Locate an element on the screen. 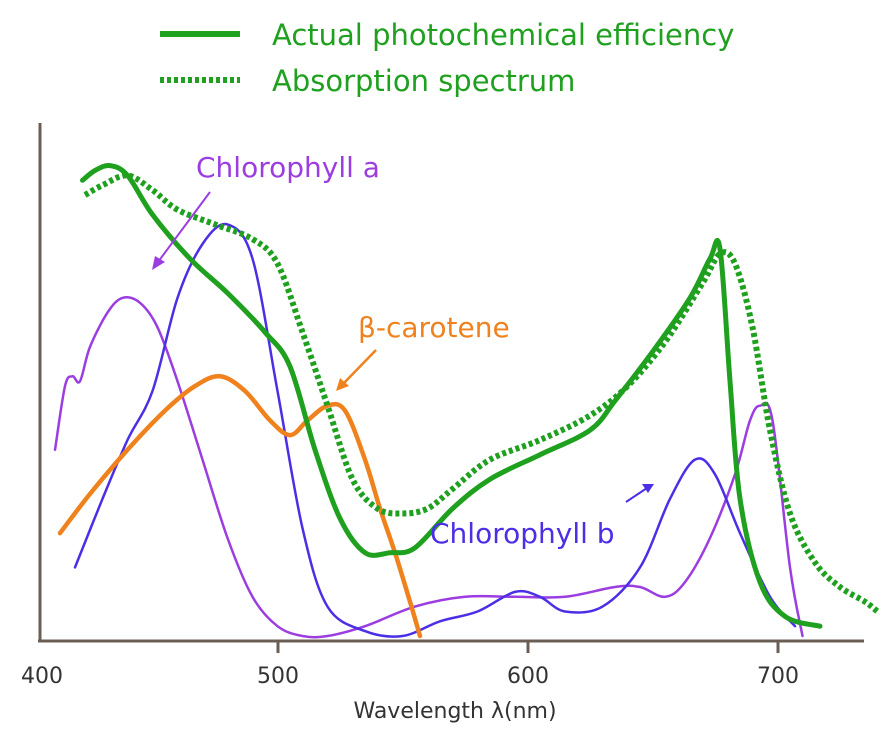  arrow-chlorophyll-a is located at coordinates (184, 227).